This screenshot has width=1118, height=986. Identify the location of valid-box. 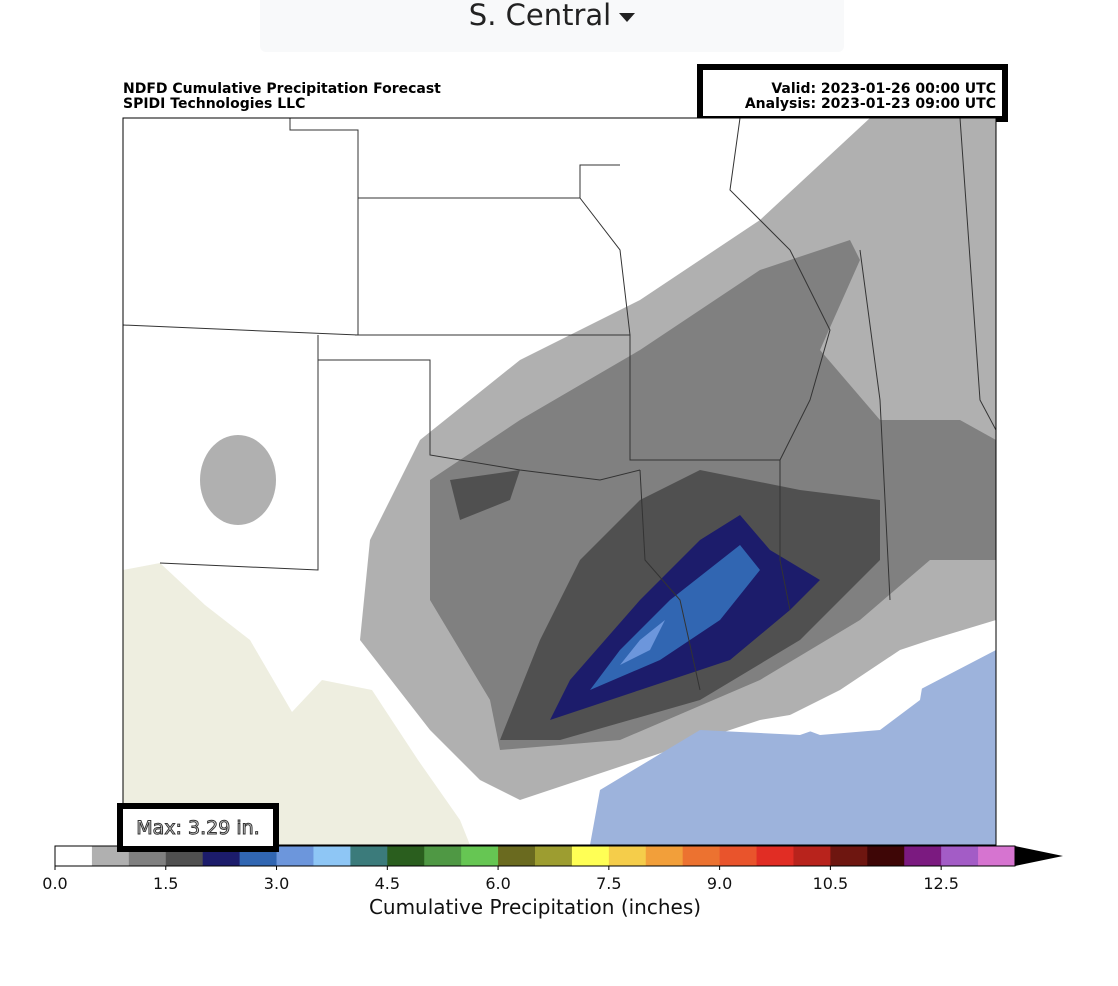
(852, 93).